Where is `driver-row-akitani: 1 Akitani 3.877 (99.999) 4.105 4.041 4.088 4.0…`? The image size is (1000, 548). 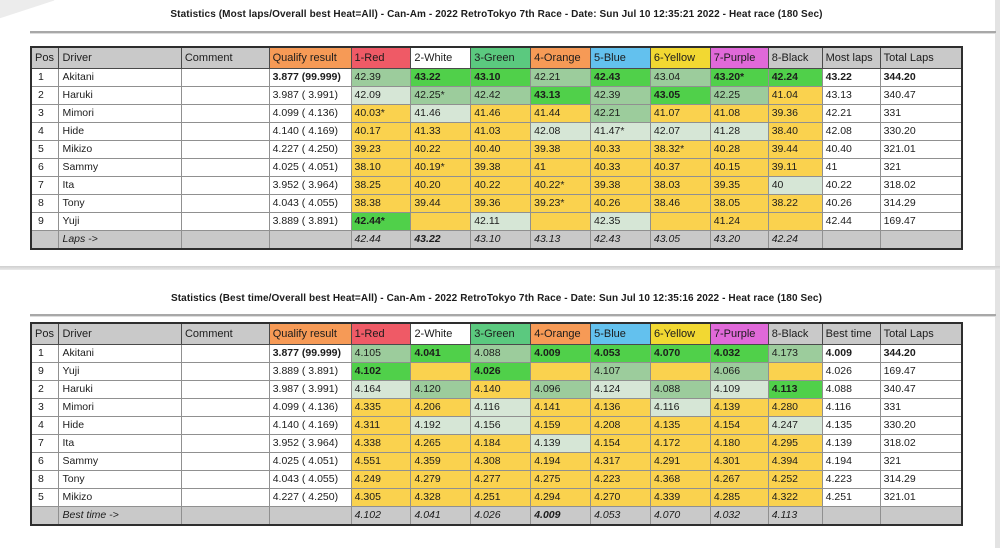 driver-row-akitani: 1 Akitani 3.877 (99.999) 4.105 4.041 4.088 4.0… is located at coordinates (496, 353).